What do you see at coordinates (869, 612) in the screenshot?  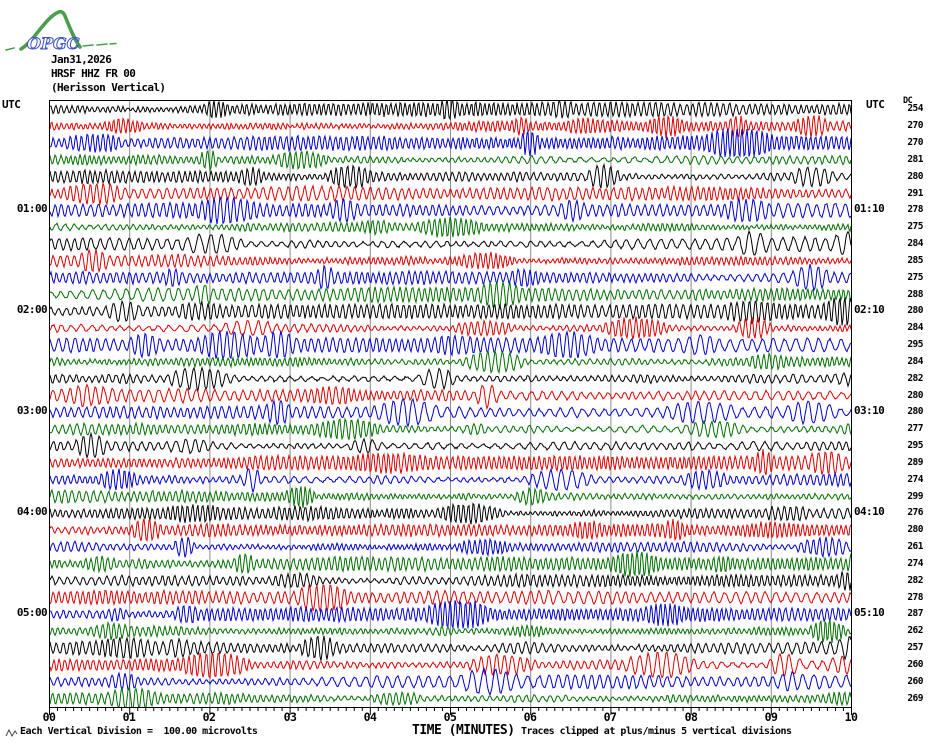 I see `hour-label-right: 05:10` at bounding box center [869, 612].